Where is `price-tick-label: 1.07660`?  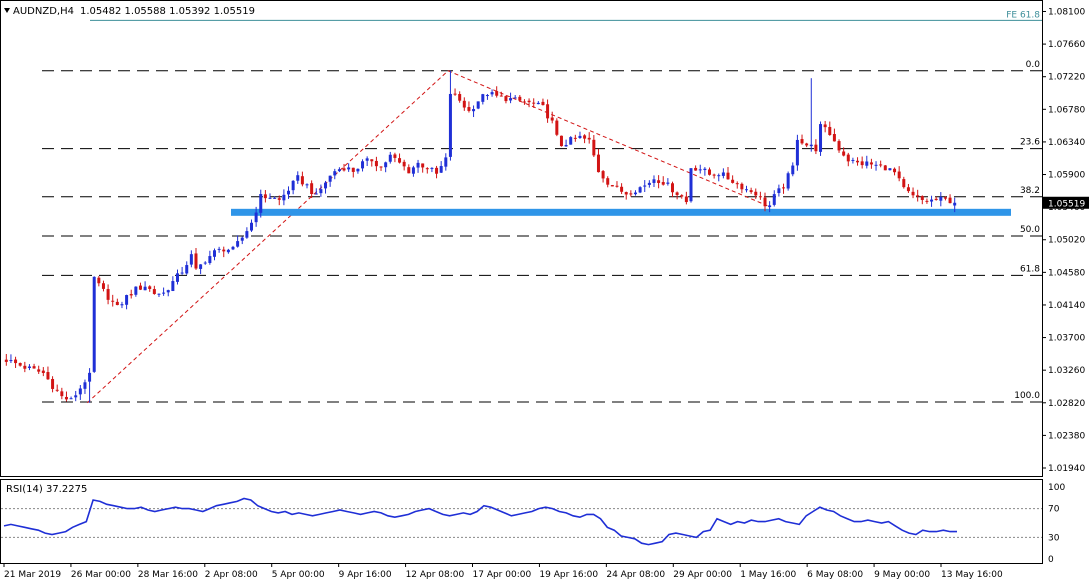 price-tick-label: 1.07660 is located at coordinates (1066, 45).